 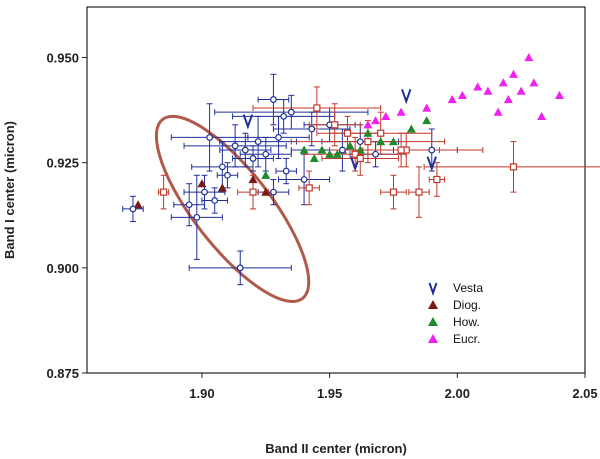 What do you see at coordinates (62, 163) in the screenshot?
I see `y-tick-label: 0.925` at bounding box center [62, 163].